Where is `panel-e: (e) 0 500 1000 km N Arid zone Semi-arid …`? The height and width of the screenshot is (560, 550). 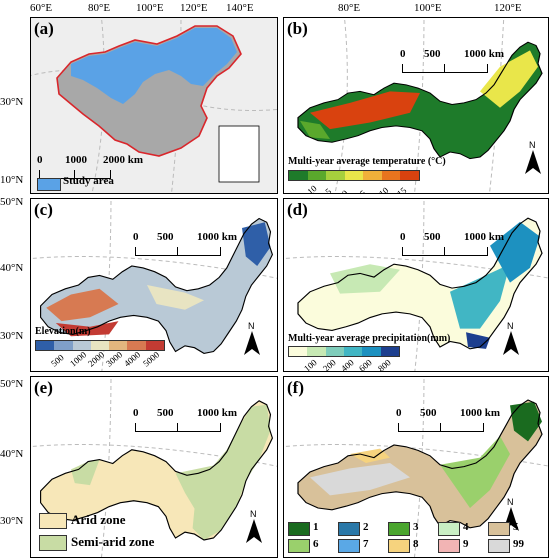
panel-e: (e) 0 500 1000 km N Arid zone Semi-arid … is located at coordinates (154, 467).